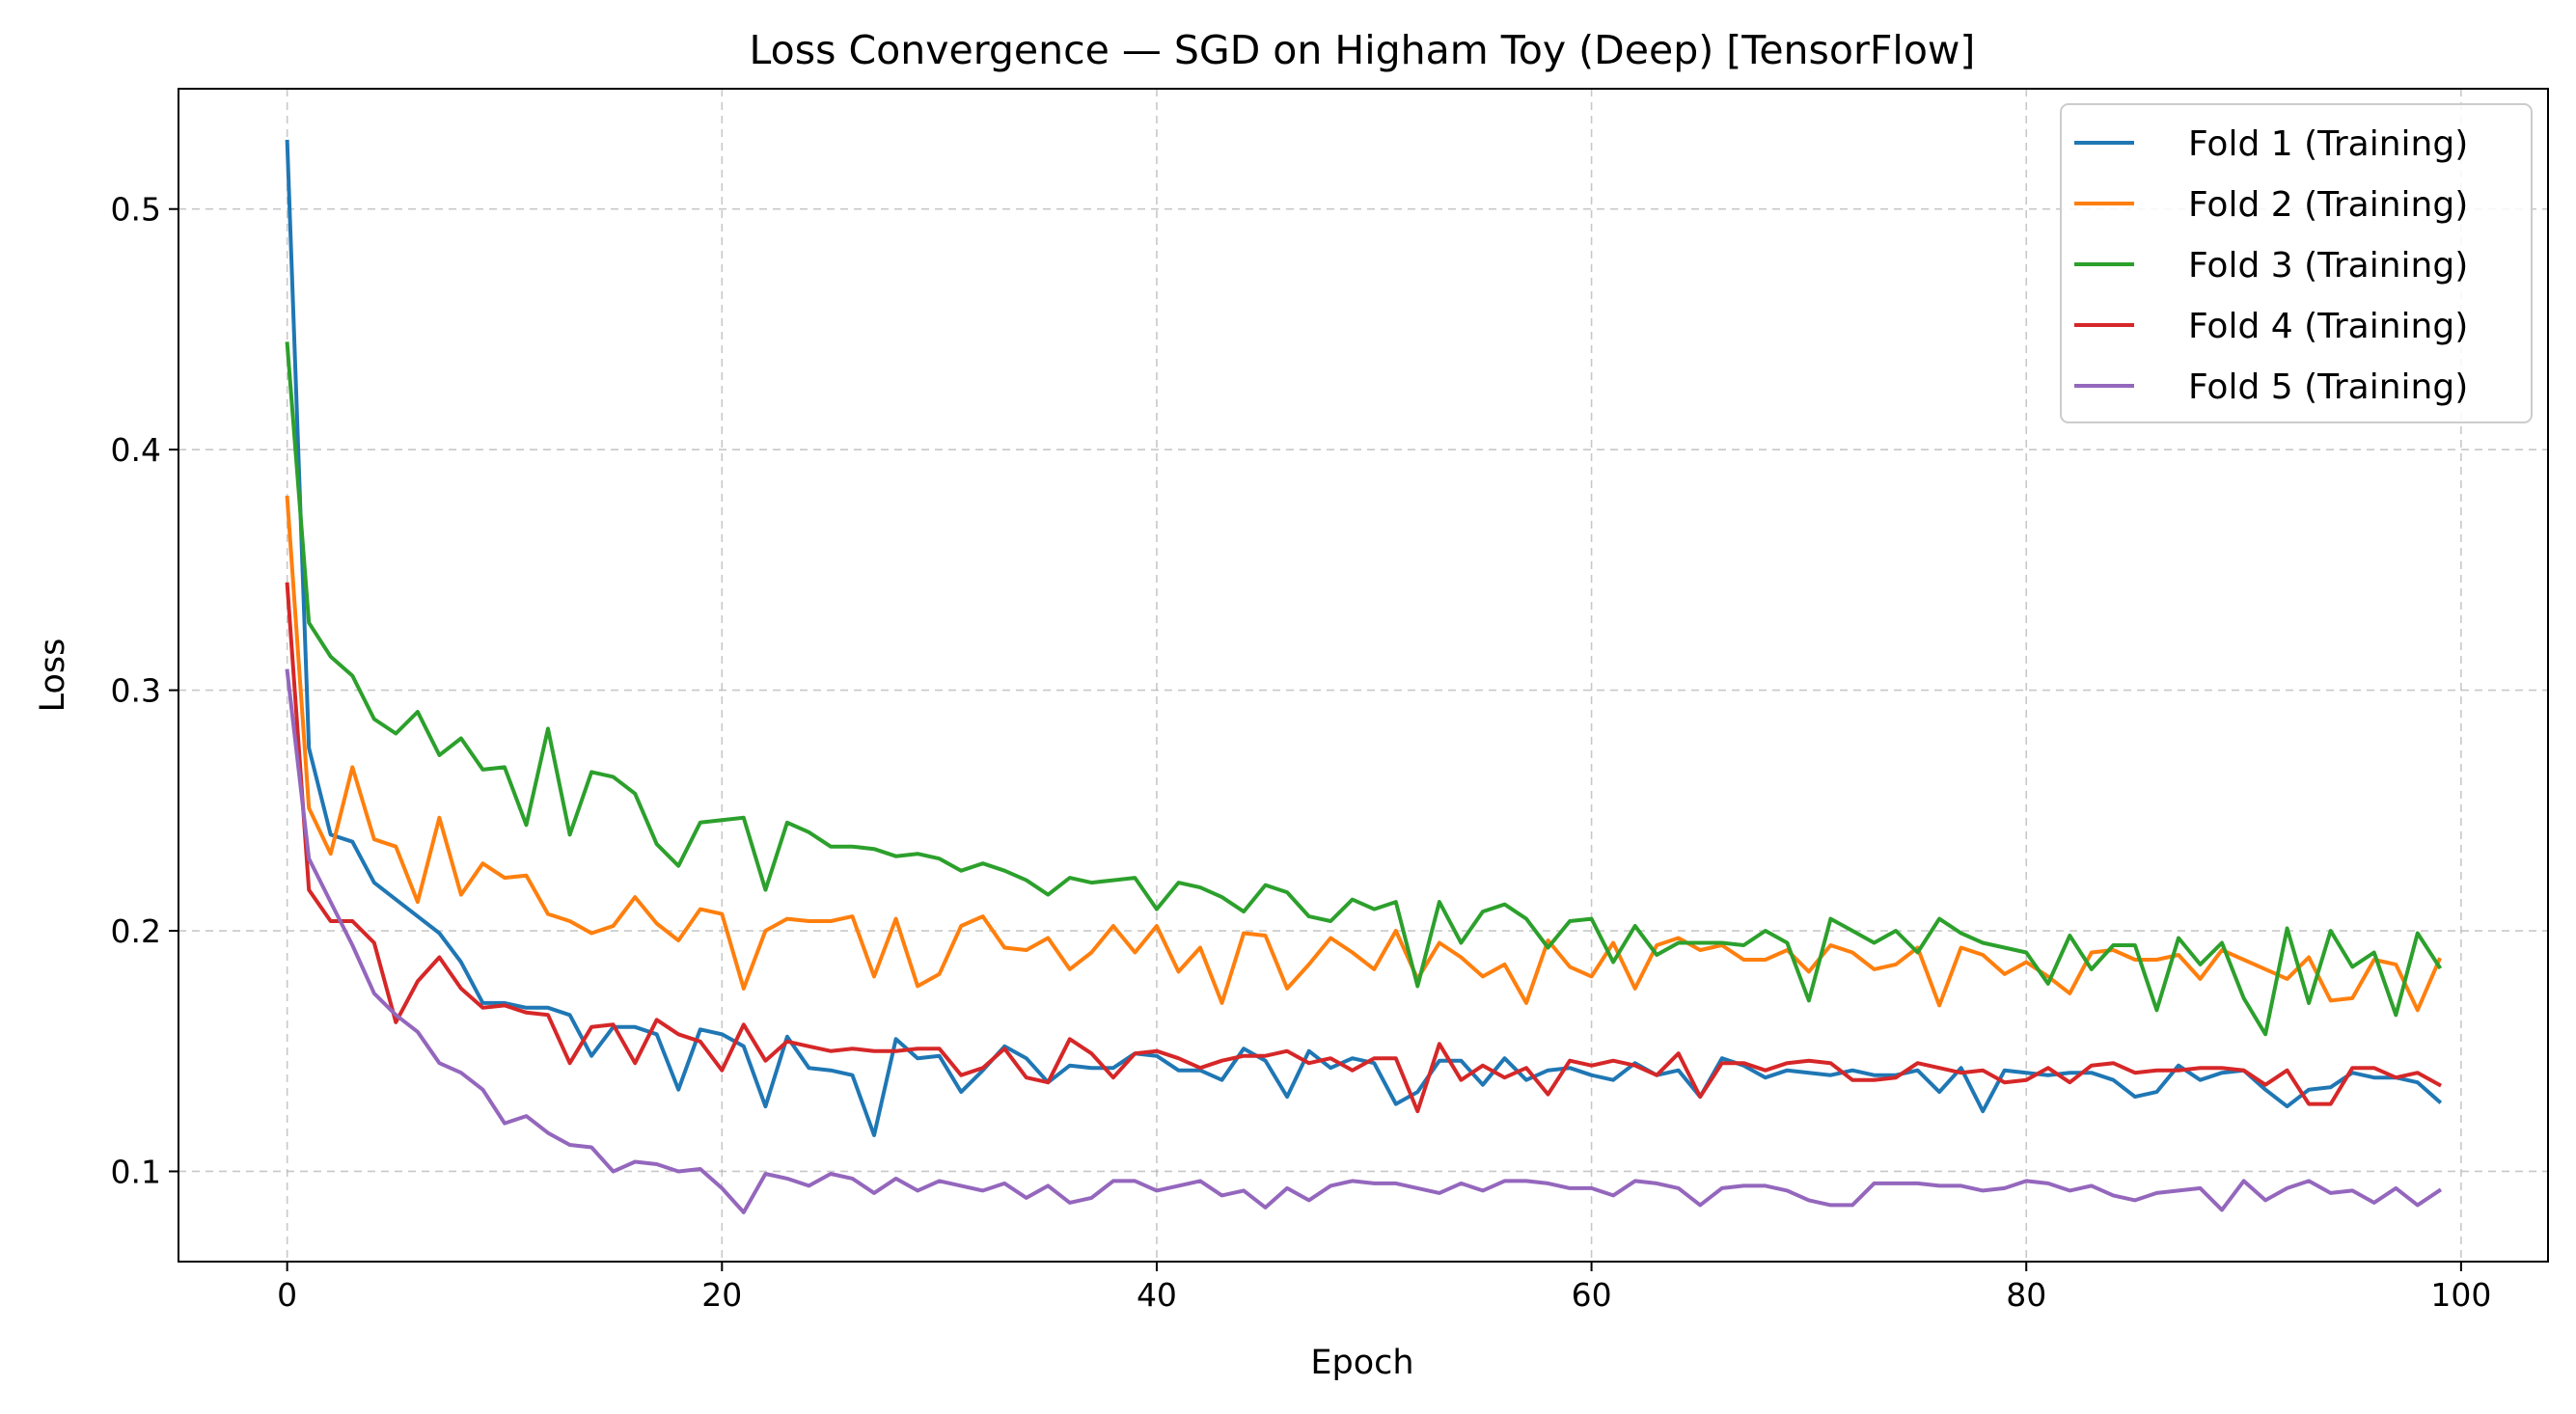 The image size is (2576, 1414). Describe the element at coordinates (721, 1295) in the screenshot. I see `x-tick-label: 20` at that location.